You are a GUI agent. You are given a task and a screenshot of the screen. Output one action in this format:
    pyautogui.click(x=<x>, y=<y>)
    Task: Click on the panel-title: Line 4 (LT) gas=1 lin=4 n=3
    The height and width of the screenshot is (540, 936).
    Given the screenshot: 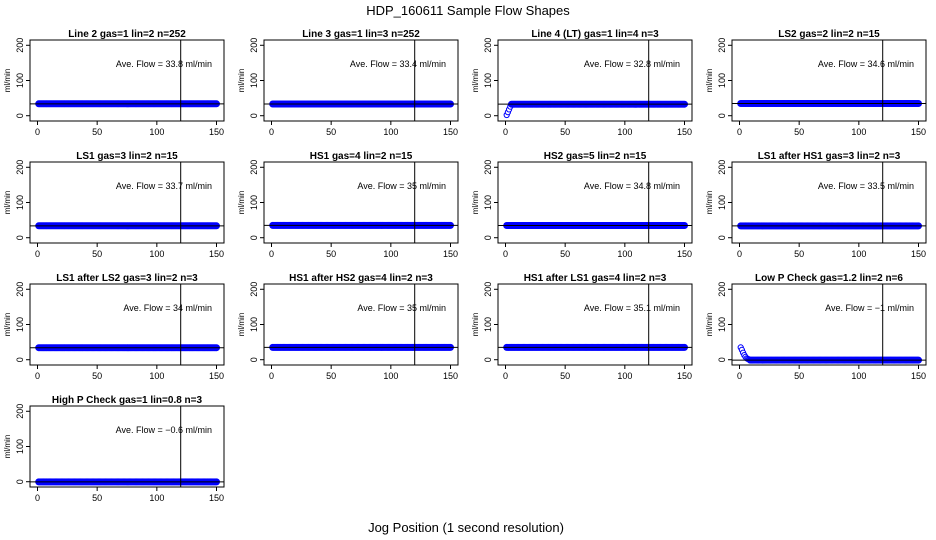 What is the action you would take?
    pyautogui.click(x=595, y=34)
    